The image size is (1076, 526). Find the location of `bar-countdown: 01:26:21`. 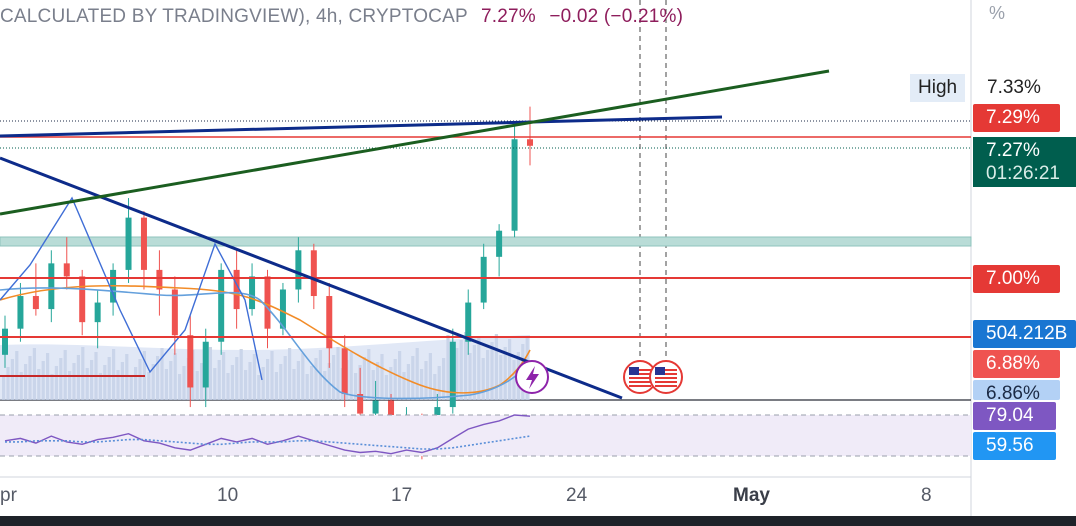

bar-countdown: 01:26:21 is located at coordinates (1023, 173).